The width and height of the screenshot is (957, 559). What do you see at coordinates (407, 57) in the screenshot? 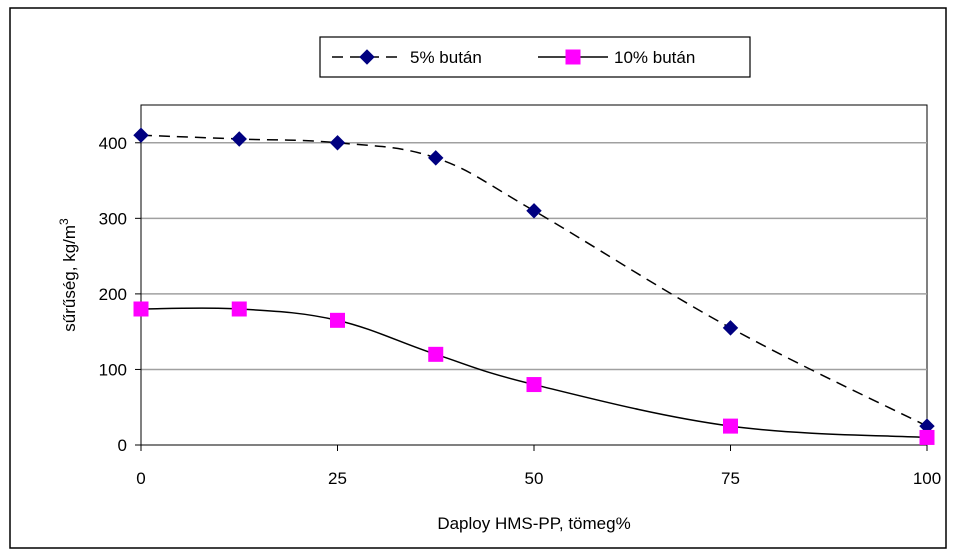
I see `legend-entry-1: 5% bután` at bounding box center [407, 57].